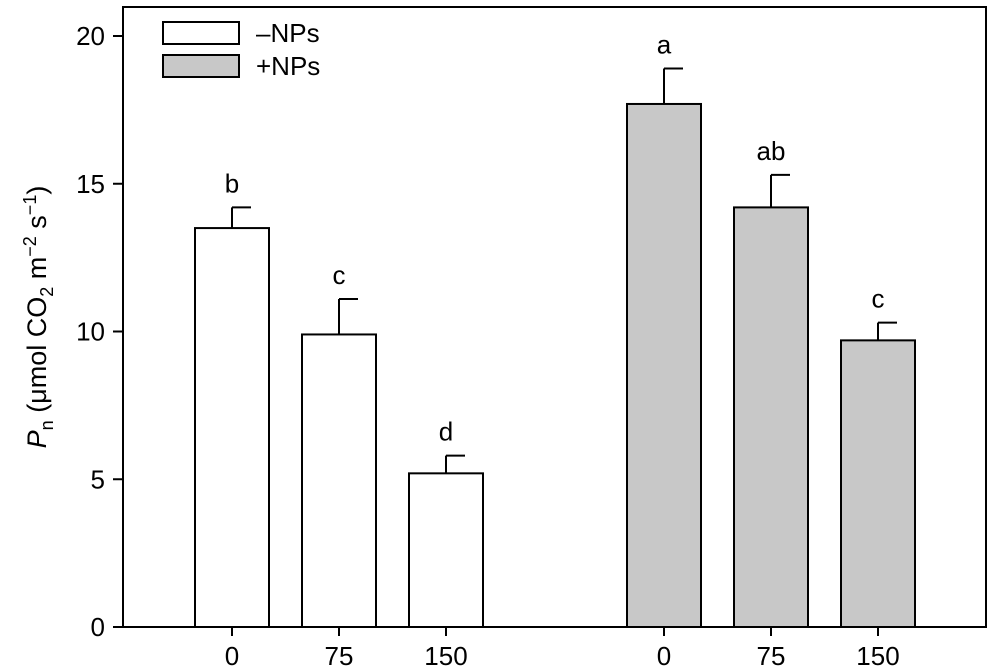 The image size is (992, 669). What do you see at coordinates (90, 332) in the screenshot?
I see `y-tick-label: 10` at bounding box center [90, 332].